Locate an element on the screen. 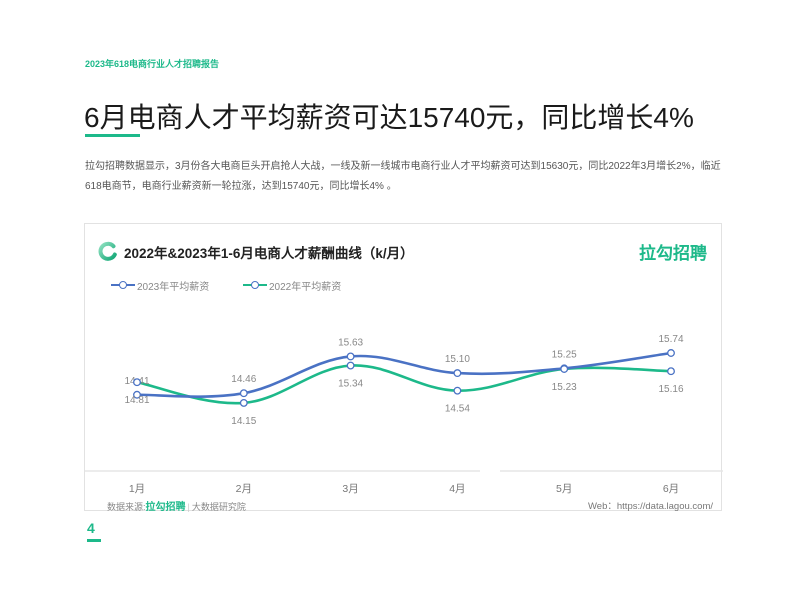  title-underline is located at coordinates (112, 135).